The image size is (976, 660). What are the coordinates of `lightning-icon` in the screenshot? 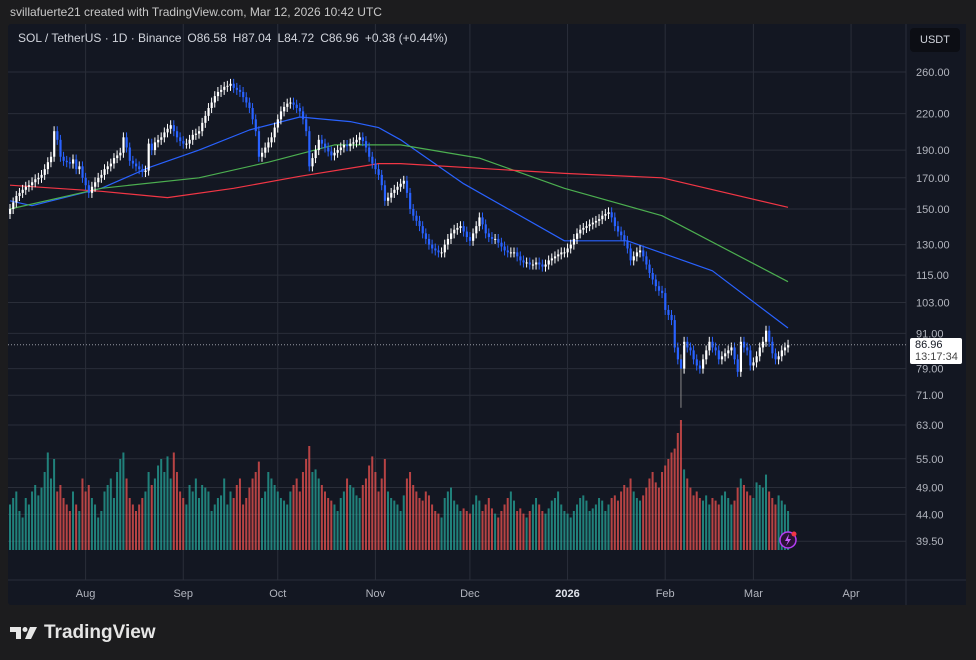 It's located at (788, 540).